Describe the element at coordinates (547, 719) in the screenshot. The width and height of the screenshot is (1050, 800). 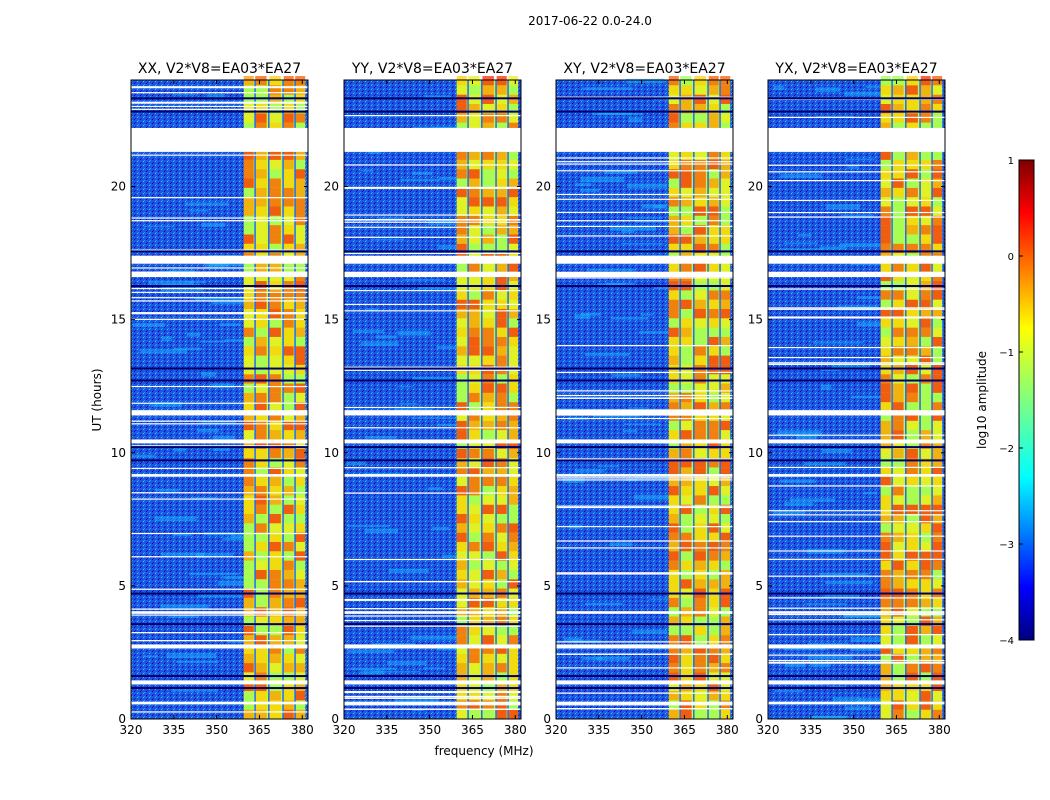
I see `y-tick-label: 0` at that location.